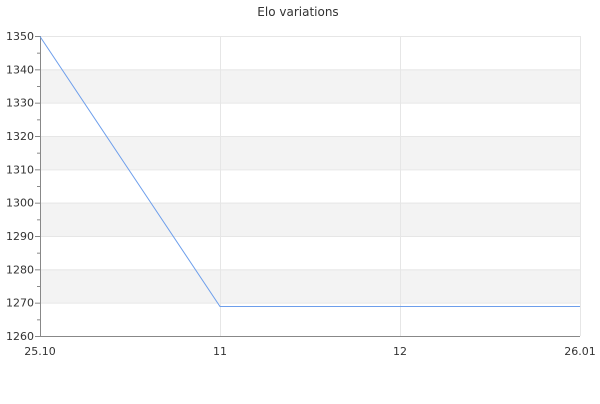 The height and width of the screenshot is (404, 600). I want to click on y-tick-label: 1300, so click(20, 203).